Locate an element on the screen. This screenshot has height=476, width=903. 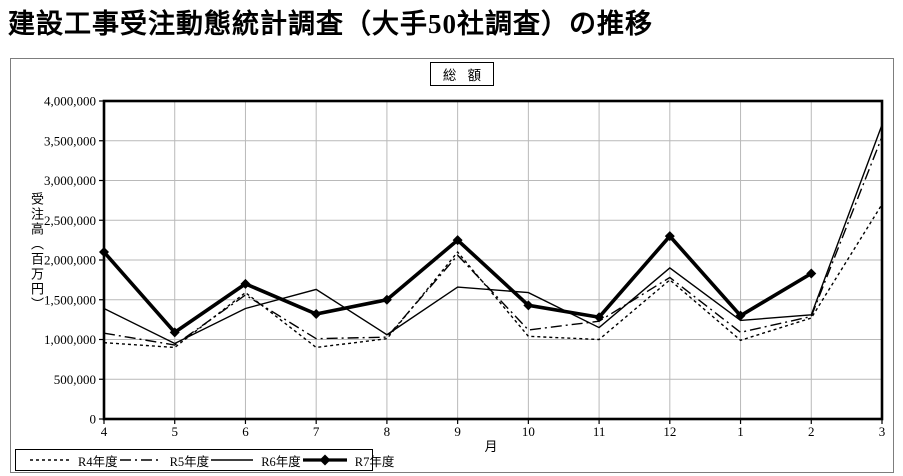
x-tick-label: 11 is located at coordinates (599, 431).